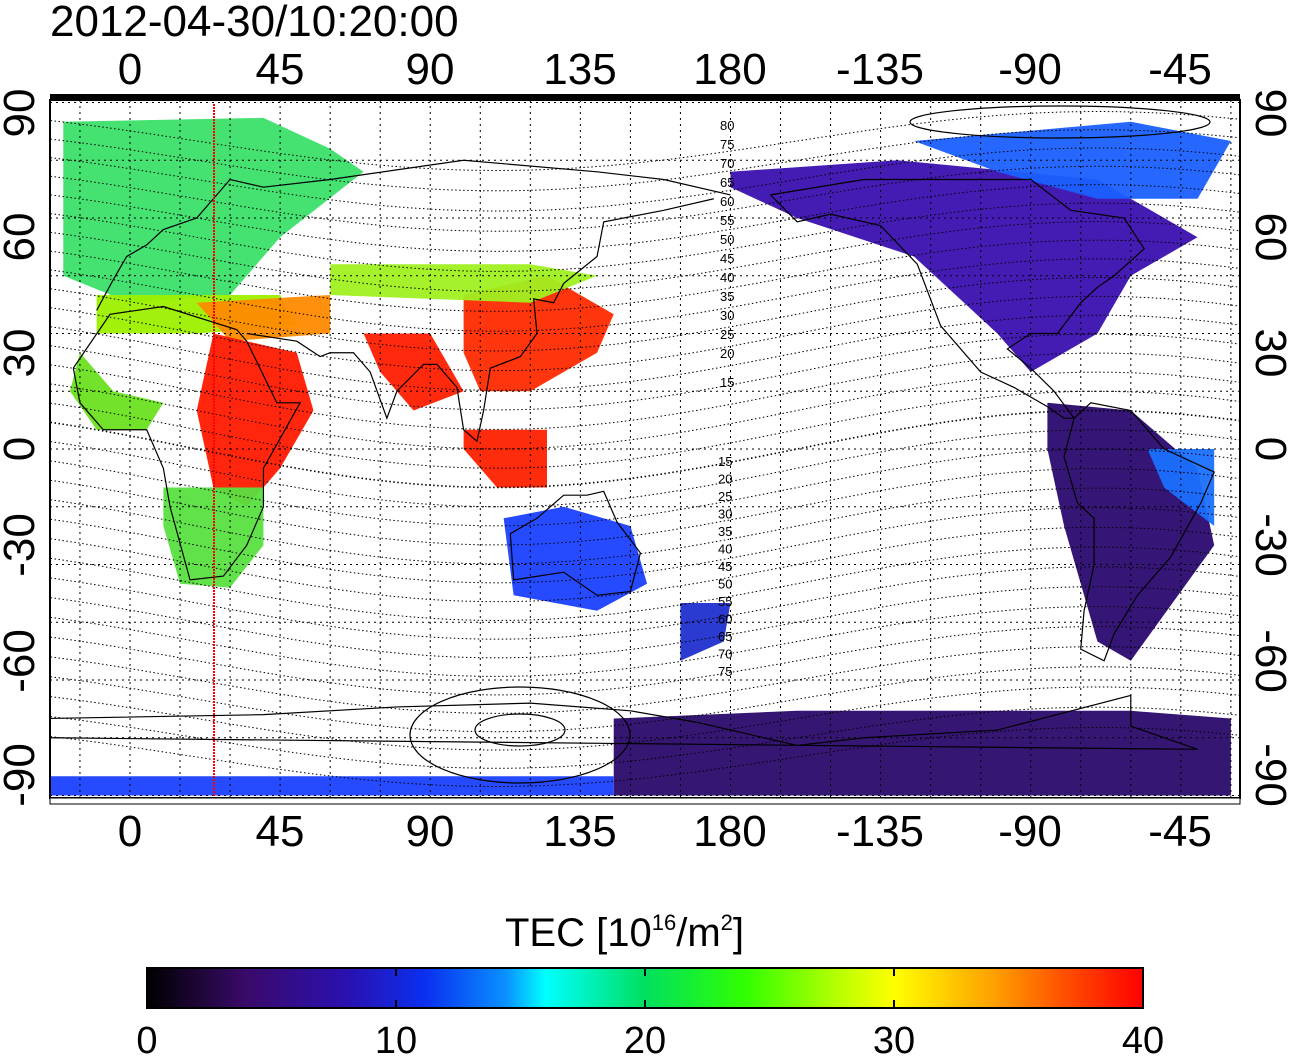 The width and height of the screenshot is (1292, 1057). I want to click on antarctic-rim-tec, so click(332, 786).